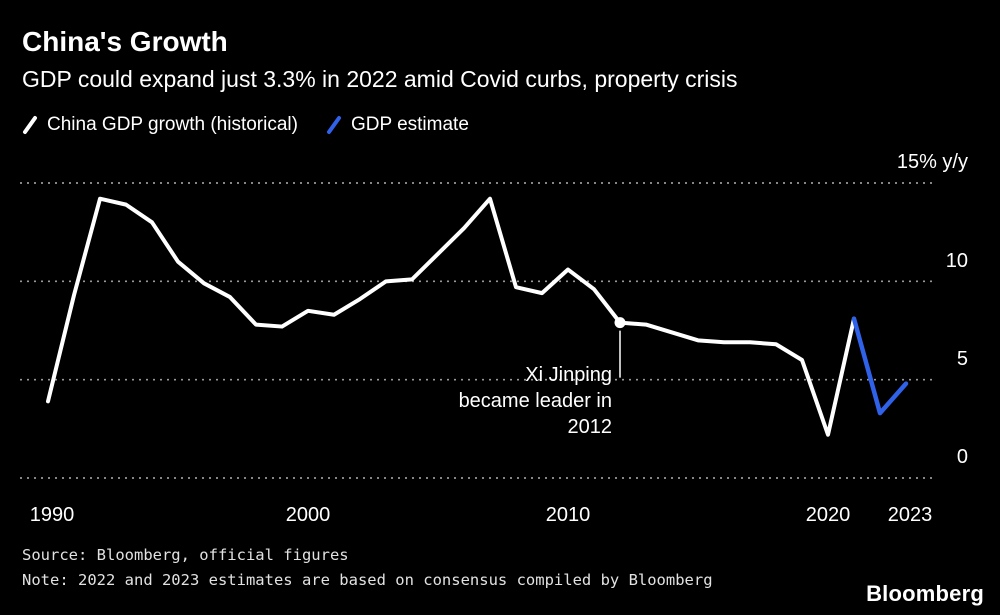  I want to click on legend-item-historical: China GDP growth (historical), so click(160, 125).